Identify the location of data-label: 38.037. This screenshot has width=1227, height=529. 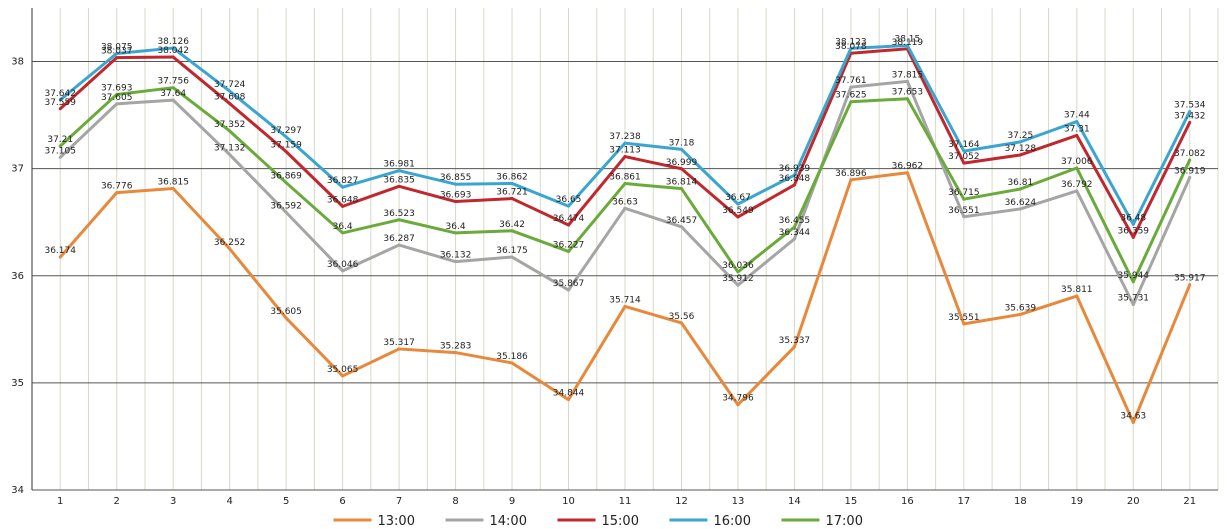
(117, 52).